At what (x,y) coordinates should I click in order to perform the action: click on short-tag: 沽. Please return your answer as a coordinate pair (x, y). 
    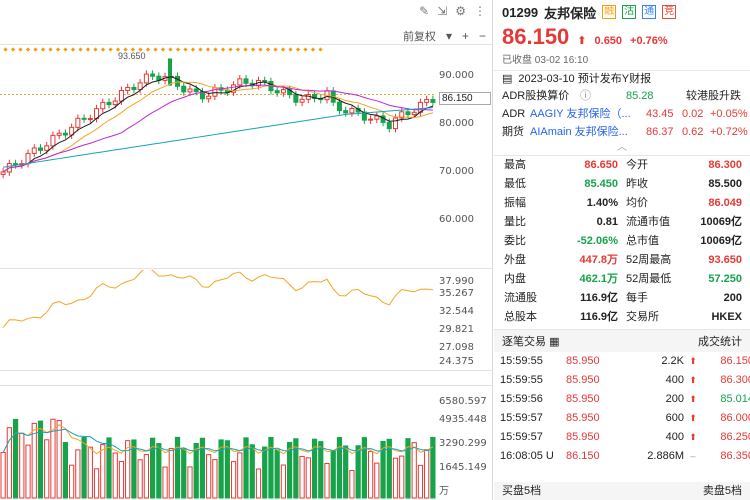
    Looking at the image, I should click on (629, 12).